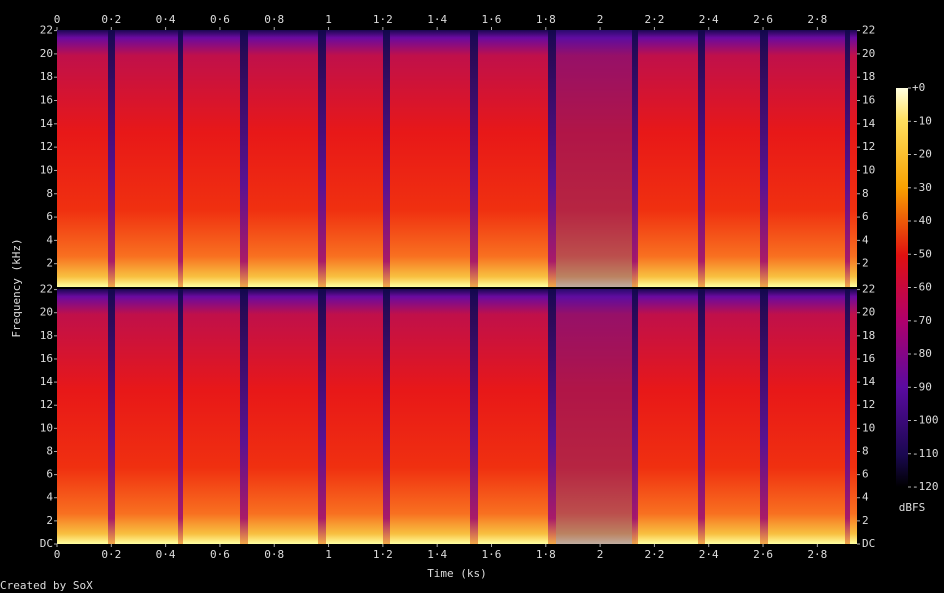 The image size is (944, 593). What do you see at coordinates (922, 386) in the screenshot?
I see `colorbar-tick-label: -90` at bounding box center [922, 386].